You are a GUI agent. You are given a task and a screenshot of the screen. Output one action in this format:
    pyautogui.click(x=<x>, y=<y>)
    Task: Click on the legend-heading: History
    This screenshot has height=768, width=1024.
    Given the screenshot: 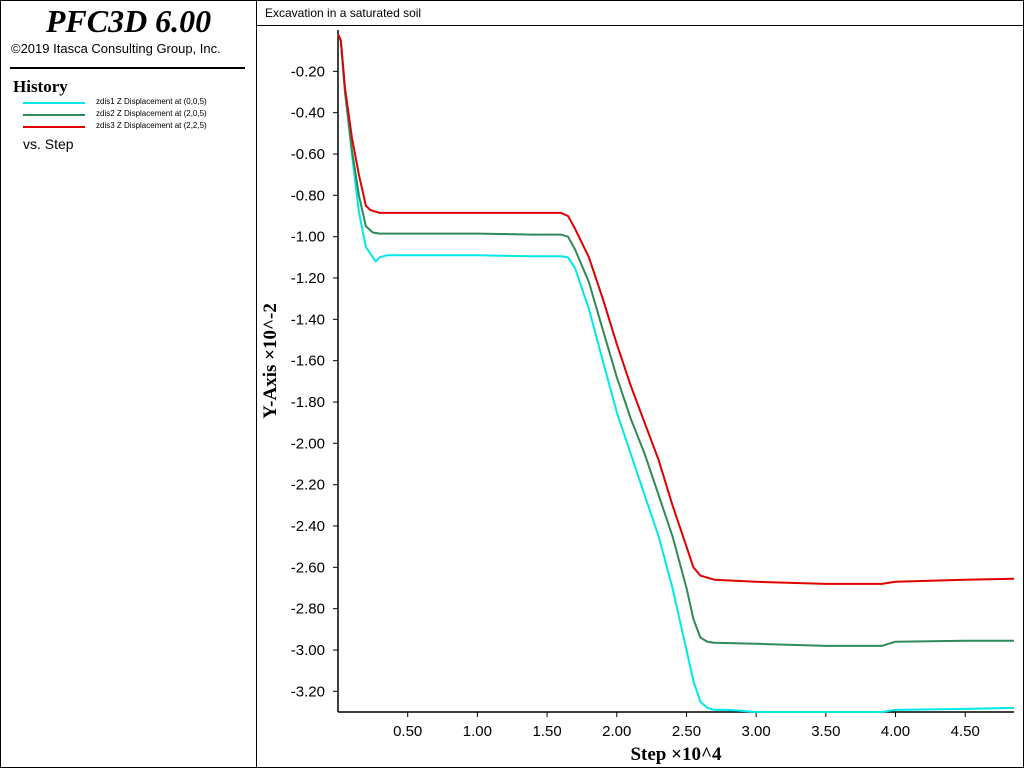 What is the action you would take?
    pyautogui.click(x=40, y=86)
    